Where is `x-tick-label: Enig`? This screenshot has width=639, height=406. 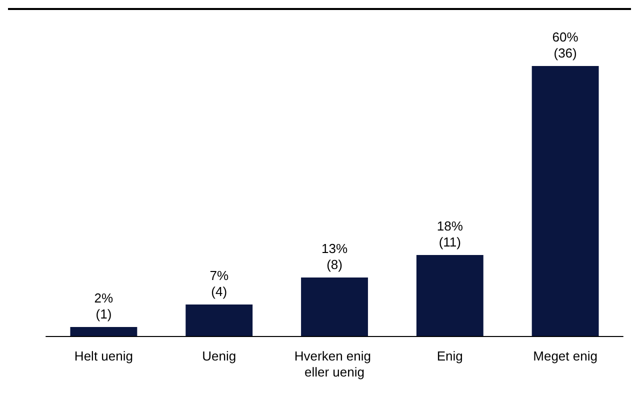 x-tick-label: Enig is located at coordinates (449, 356).